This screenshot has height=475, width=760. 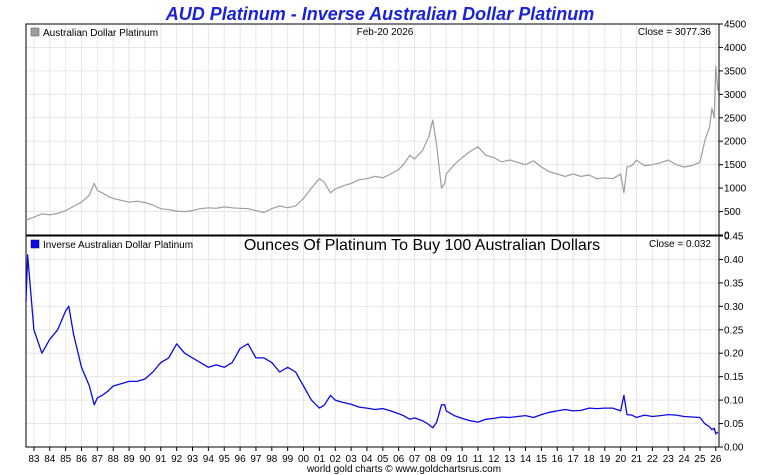 I want to click on x-tick-label: 91, so click(x=161, y=459).